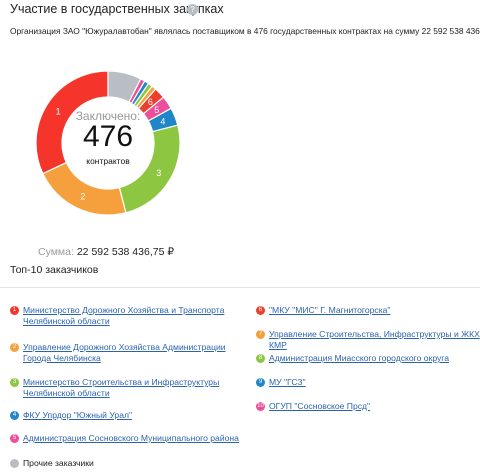 This screenshot has width=480, height=472. What do you see at coordinates (58, 111) in the screenshot?
I see `slice-label: 1` at bounding box center [58, 111].